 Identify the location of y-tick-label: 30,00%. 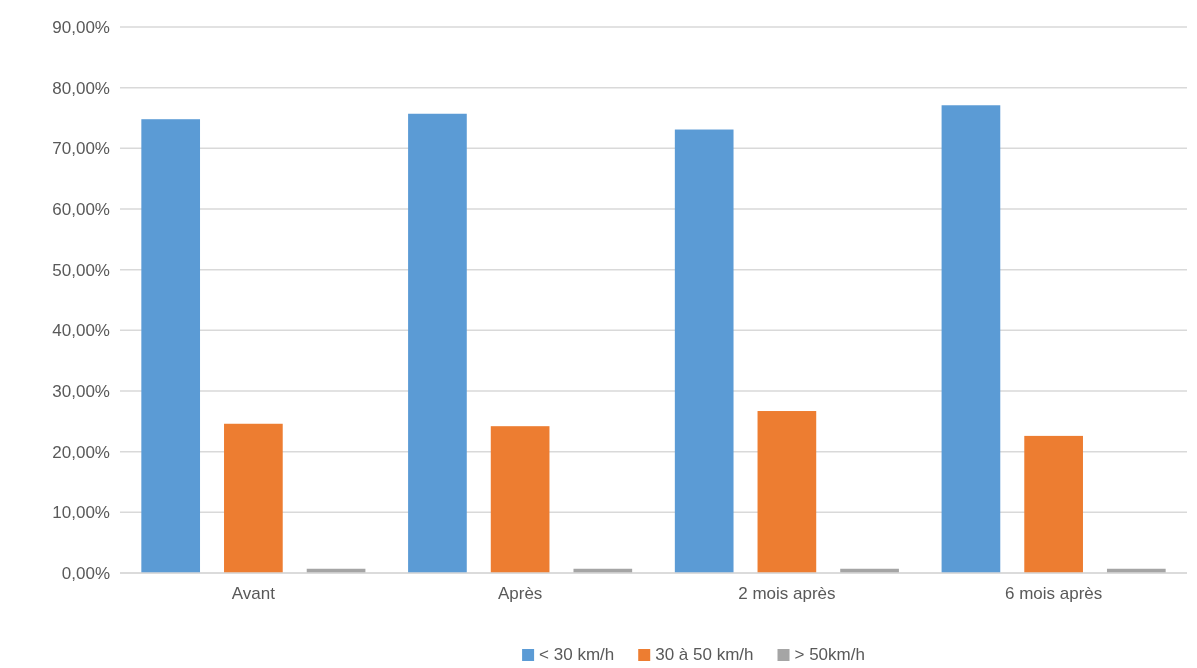
(81, 391).